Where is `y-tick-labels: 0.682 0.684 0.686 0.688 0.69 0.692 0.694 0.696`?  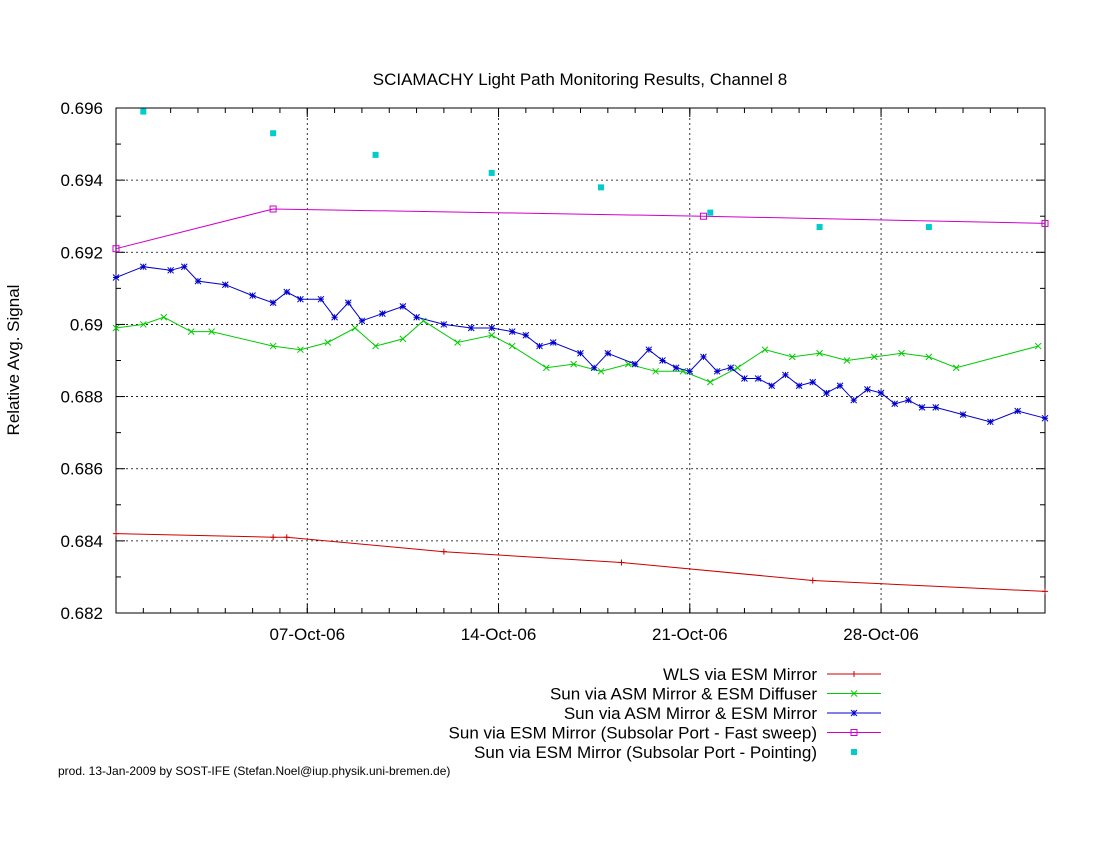 y-tick-labels: 0.682 0.684 0.686 0.688 0.69 0.692 0.694 0.696 is located at coordinates (81, 361).